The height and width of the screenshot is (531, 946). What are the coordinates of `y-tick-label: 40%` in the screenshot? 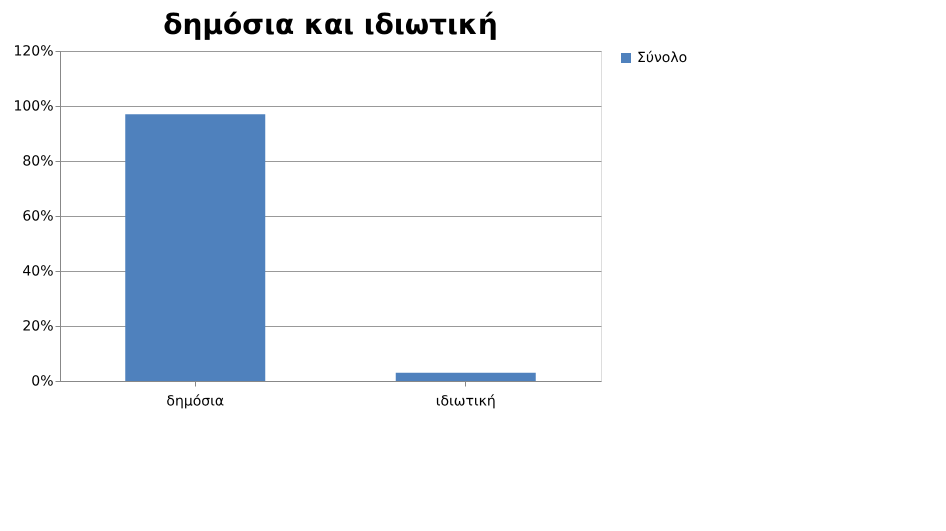 It's located at (38, 272).